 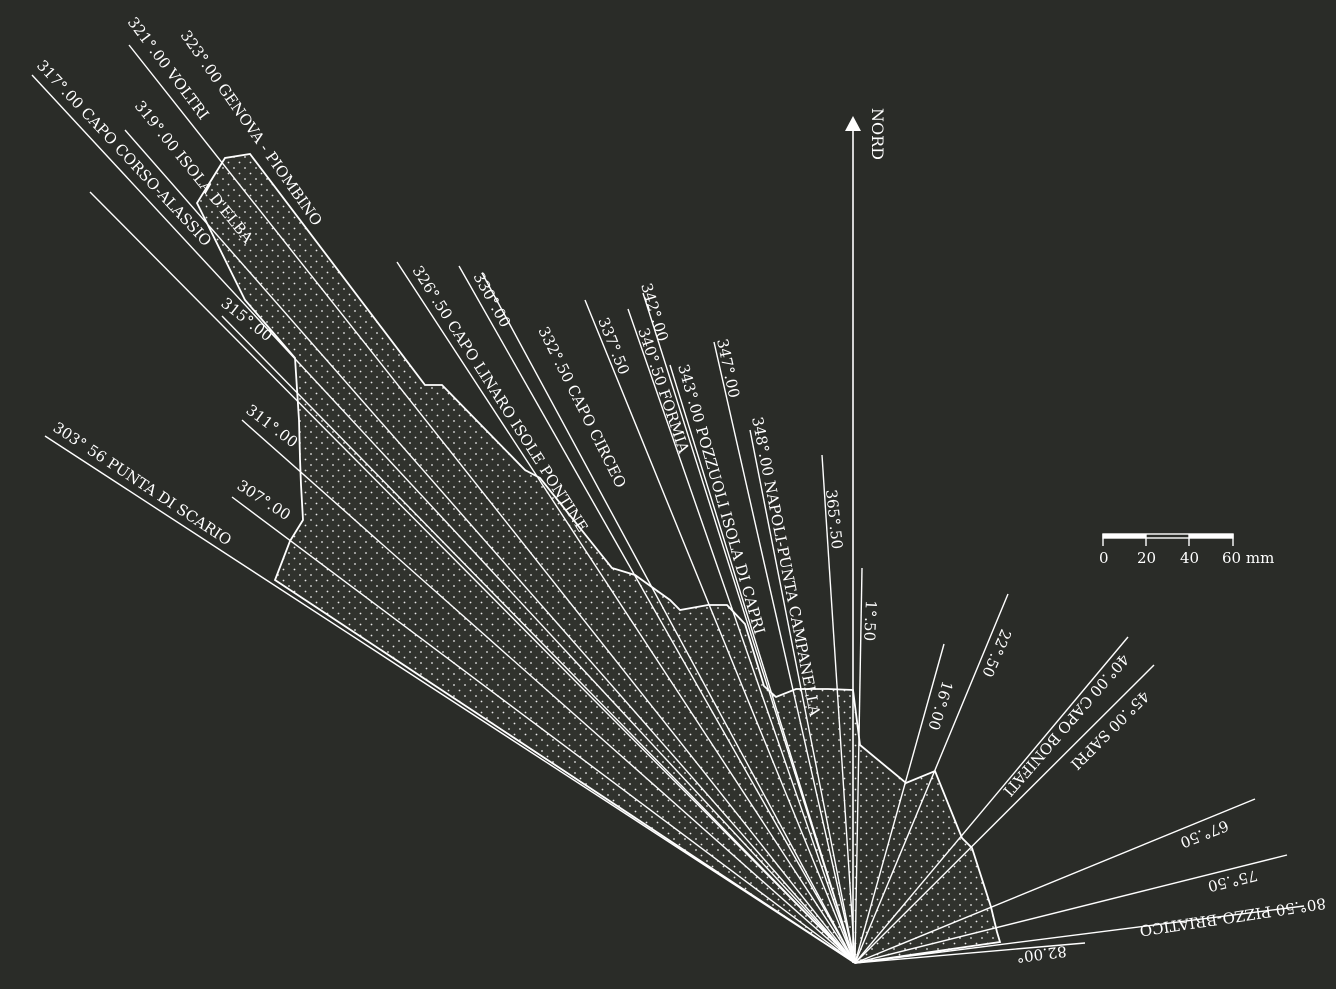 What do you see at coordinates (264, 500) in the screenshot?
I see `fetch-ray-label: 307°.00` at bounding box center [264, 500].